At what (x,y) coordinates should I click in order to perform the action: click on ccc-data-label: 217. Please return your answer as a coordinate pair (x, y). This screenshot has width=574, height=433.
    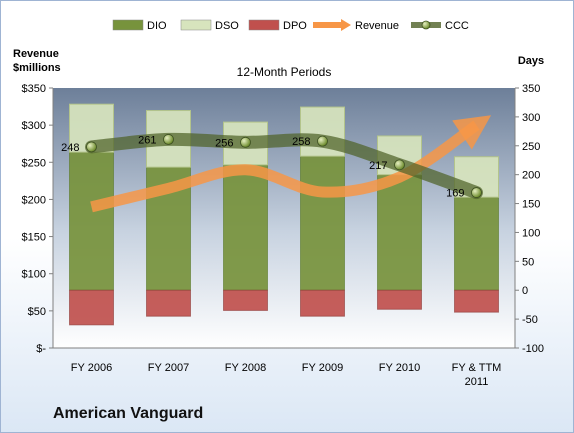
    Looking at the image, I should click on (378, 166).